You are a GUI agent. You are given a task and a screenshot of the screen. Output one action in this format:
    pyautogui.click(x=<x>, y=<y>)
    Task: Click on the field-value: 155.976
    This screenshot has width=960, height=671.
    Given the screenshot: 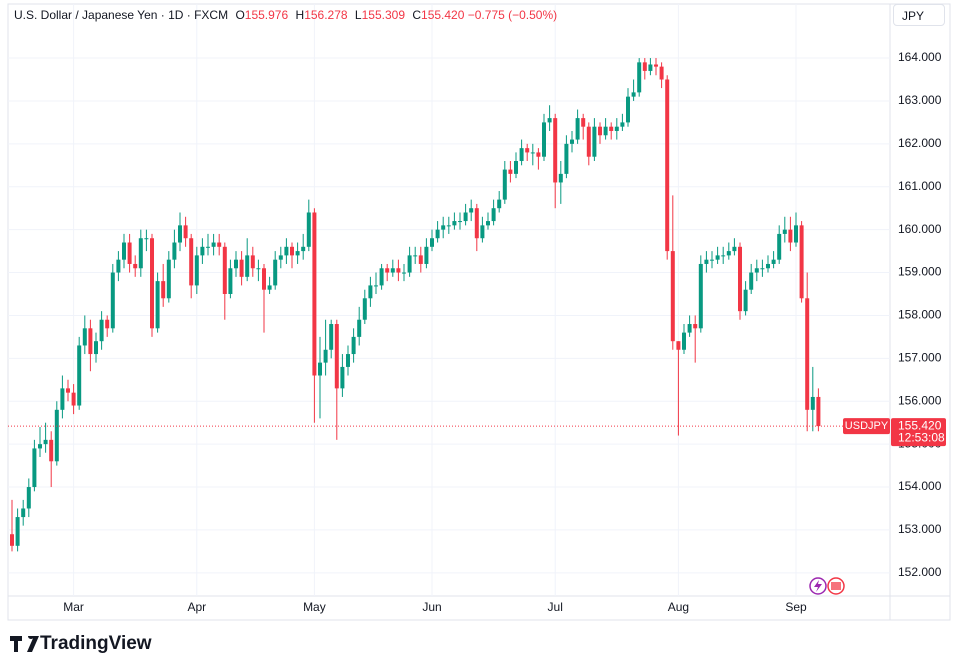 What is the action you would take?
    pyautogui.click(x=266, y=15)
    